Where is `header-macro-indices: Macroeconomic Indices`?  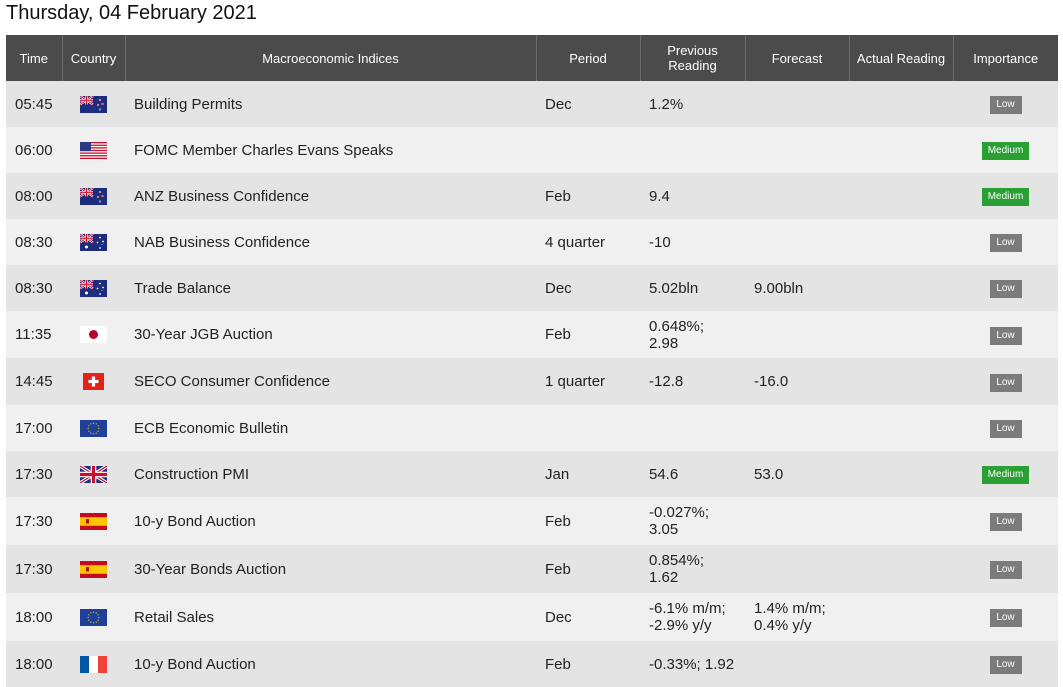 header-macro-indices: Macroeconomic Indices is located at coordinates (330, 58).